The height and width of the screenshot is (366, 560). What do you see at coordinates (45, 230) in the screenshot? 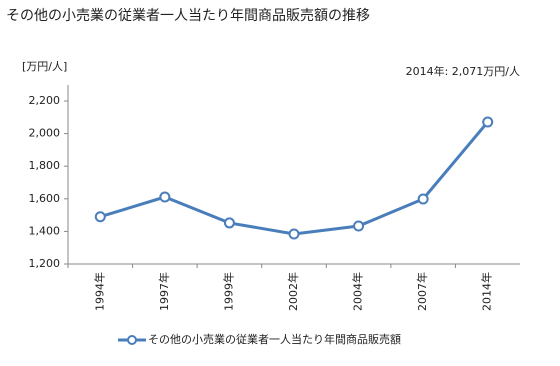
I see `y-tick-label: 1,400` at bounding box center [45, 230].